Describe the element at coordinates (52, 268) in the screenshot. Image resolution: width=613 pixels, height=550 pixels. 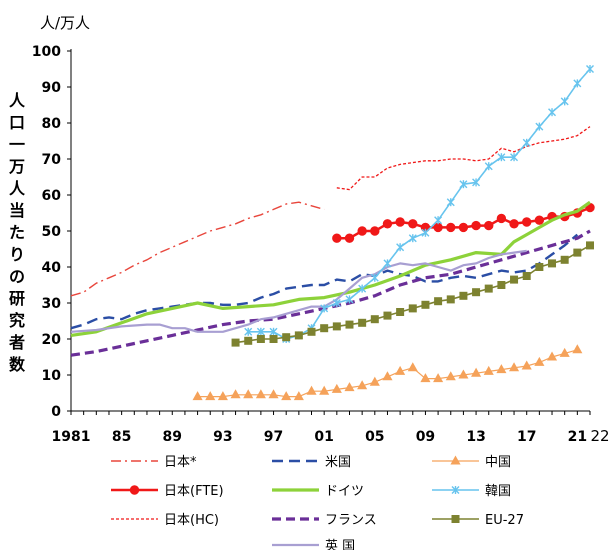
I see `y-tick-label: 40` at that location.